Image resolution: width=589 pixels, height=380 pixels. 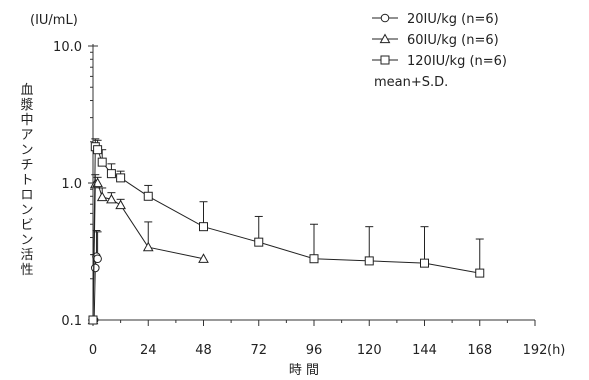 I want to click on y-axis-unit: (IU/mL), so click(x=54, y=20).